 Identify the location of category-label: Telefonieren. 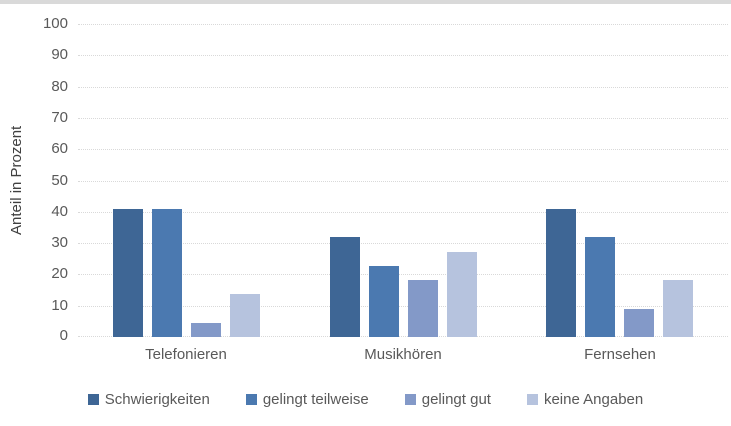
(186, 354).